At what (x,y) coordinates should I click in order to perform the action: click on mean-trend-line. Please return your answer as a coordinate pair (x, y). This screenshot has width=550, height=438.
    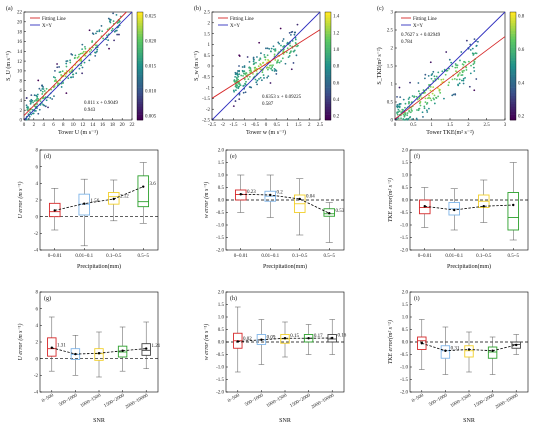
    Looking at the image, I should click on (99, 198).